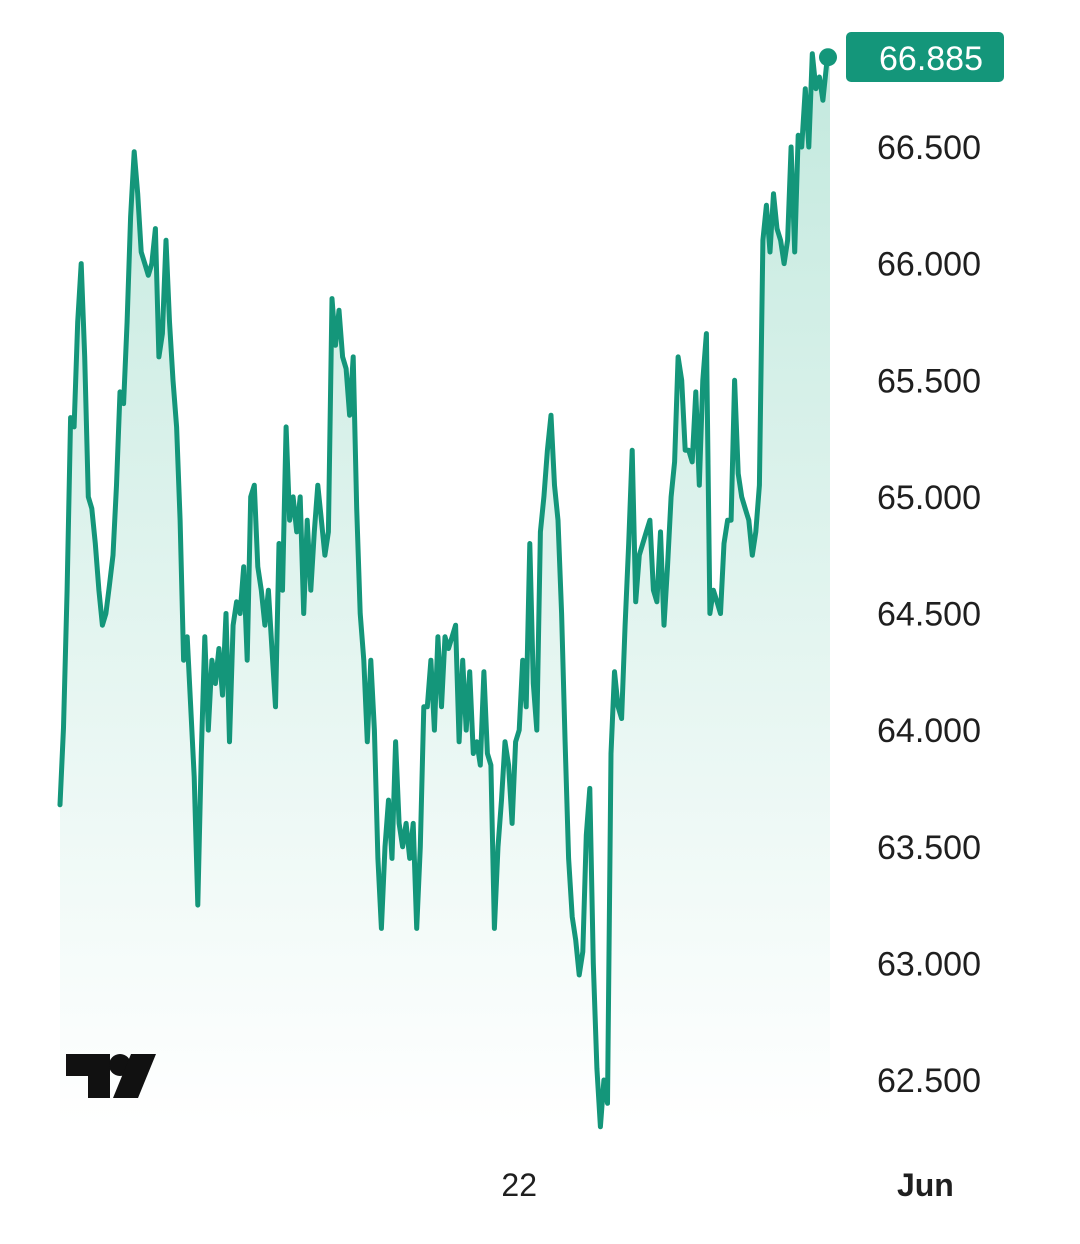 This screenshot has width=1080, height=1244. I want to click on y-tick-label: 62.500, so click(929, 1081).